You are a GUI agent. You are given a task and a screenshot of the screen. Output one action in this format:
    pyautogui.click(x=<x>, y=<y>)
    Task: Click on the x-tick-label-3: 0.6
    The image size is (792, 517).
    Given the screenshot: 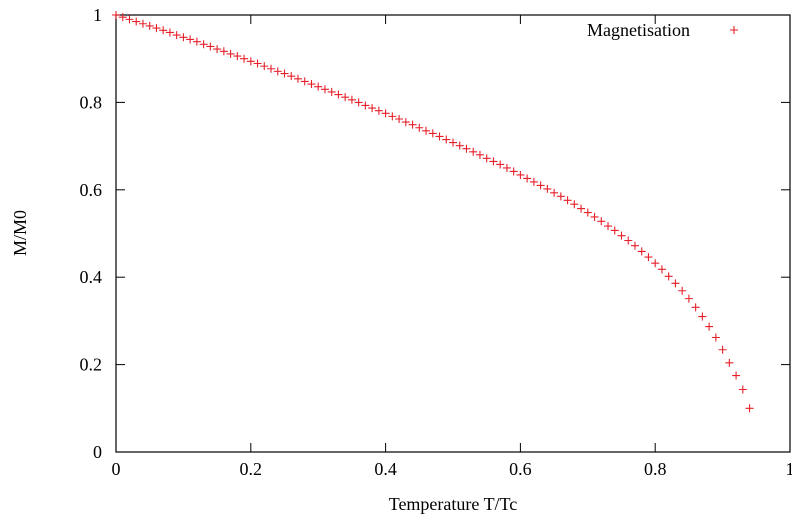 What is the action you would take?
    pyautogui.click(x=520, y=469)
    